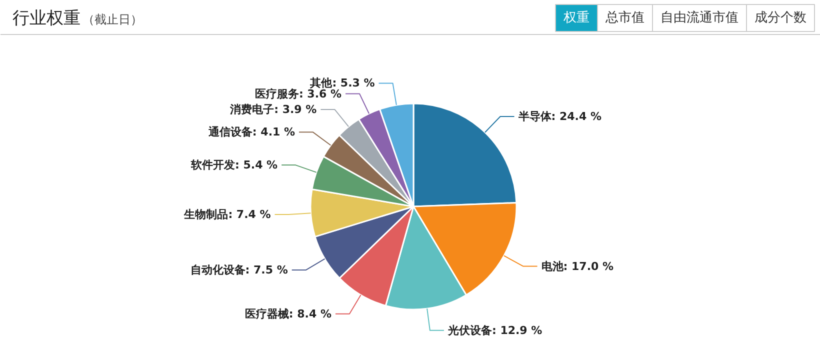 This screenshot has width=820, height=361. Describe the element at coordinates (624, 18) in the screenshot. I see `text: 总市值` at that location.